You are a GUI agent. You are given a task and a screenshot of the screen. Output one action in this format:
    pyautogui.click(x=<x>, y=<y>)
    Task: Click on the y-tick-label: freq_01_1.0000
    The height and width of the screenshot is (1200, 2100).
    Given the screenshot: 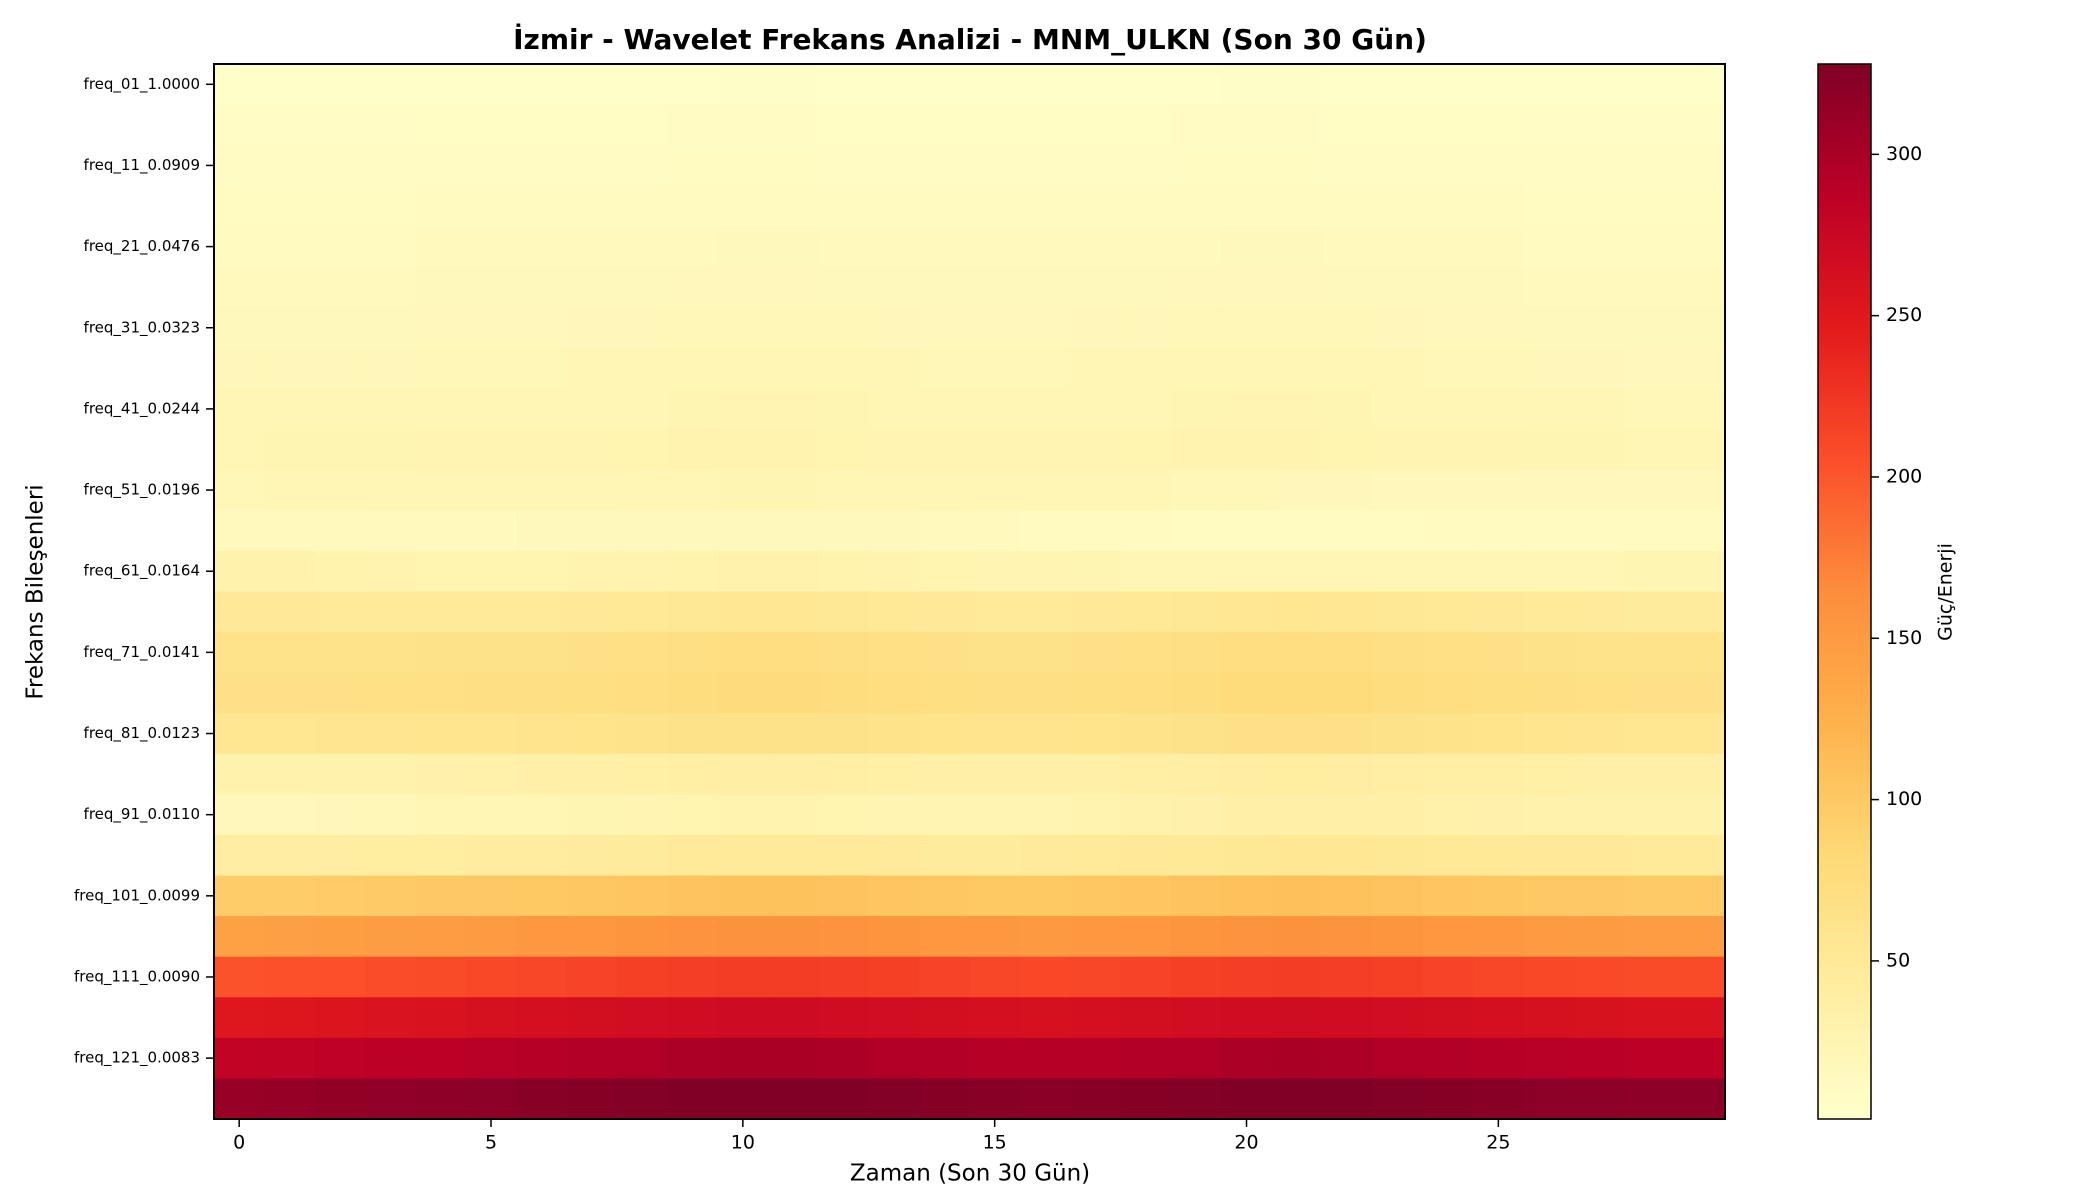 What is the action you would take?
    pyautogui.click(x=142, y=84)
    